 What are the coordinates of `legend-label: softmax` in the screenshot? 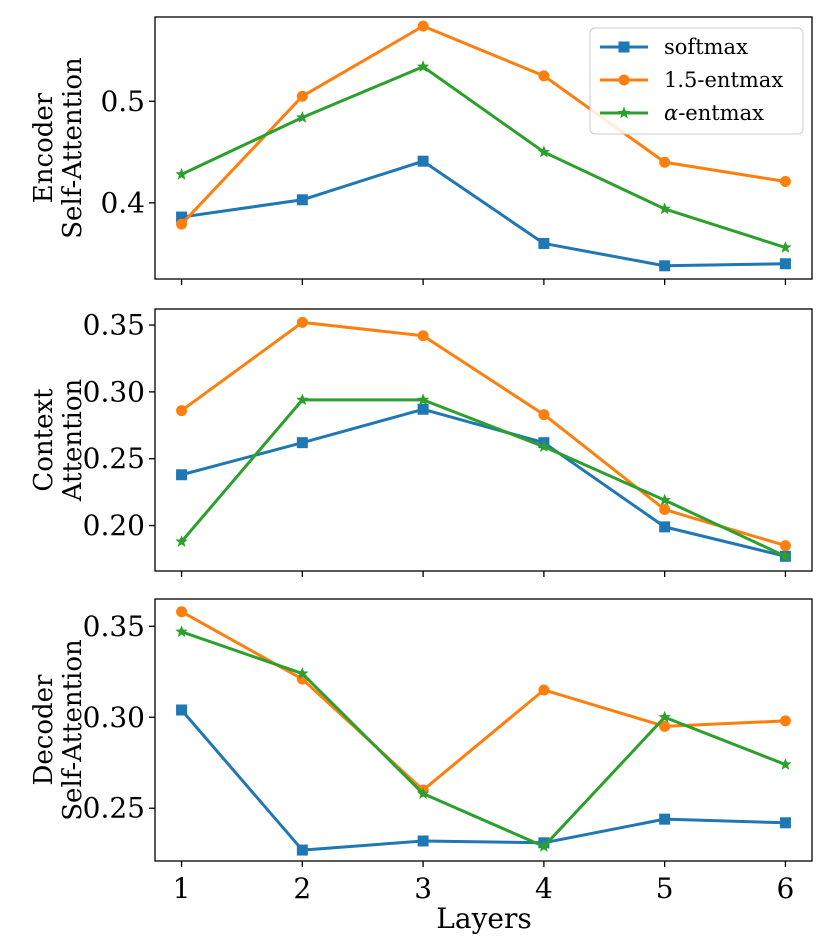 It's located at (706, 47).